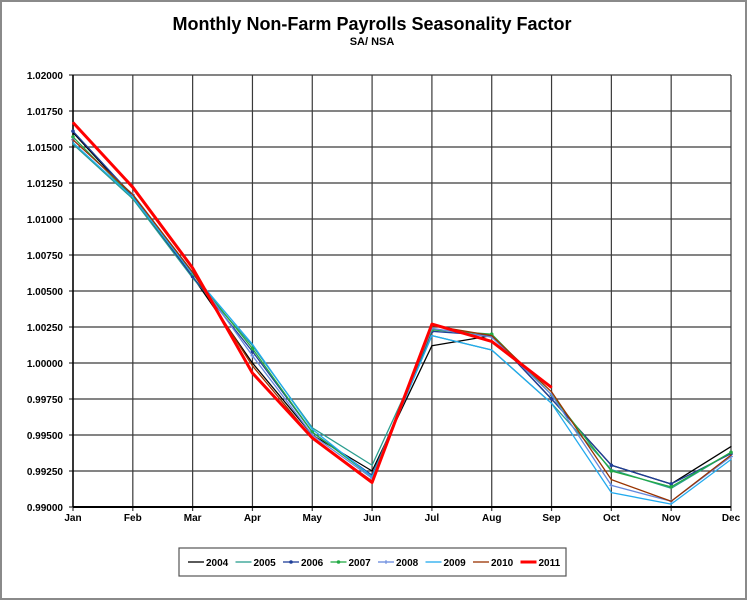 Image resolution: width=747 pixels, height=600 pixels. What do you see at coordinates (360, 563) in the screenshot?
I see `legend-label: 2007` at bounding box center [360, 563].